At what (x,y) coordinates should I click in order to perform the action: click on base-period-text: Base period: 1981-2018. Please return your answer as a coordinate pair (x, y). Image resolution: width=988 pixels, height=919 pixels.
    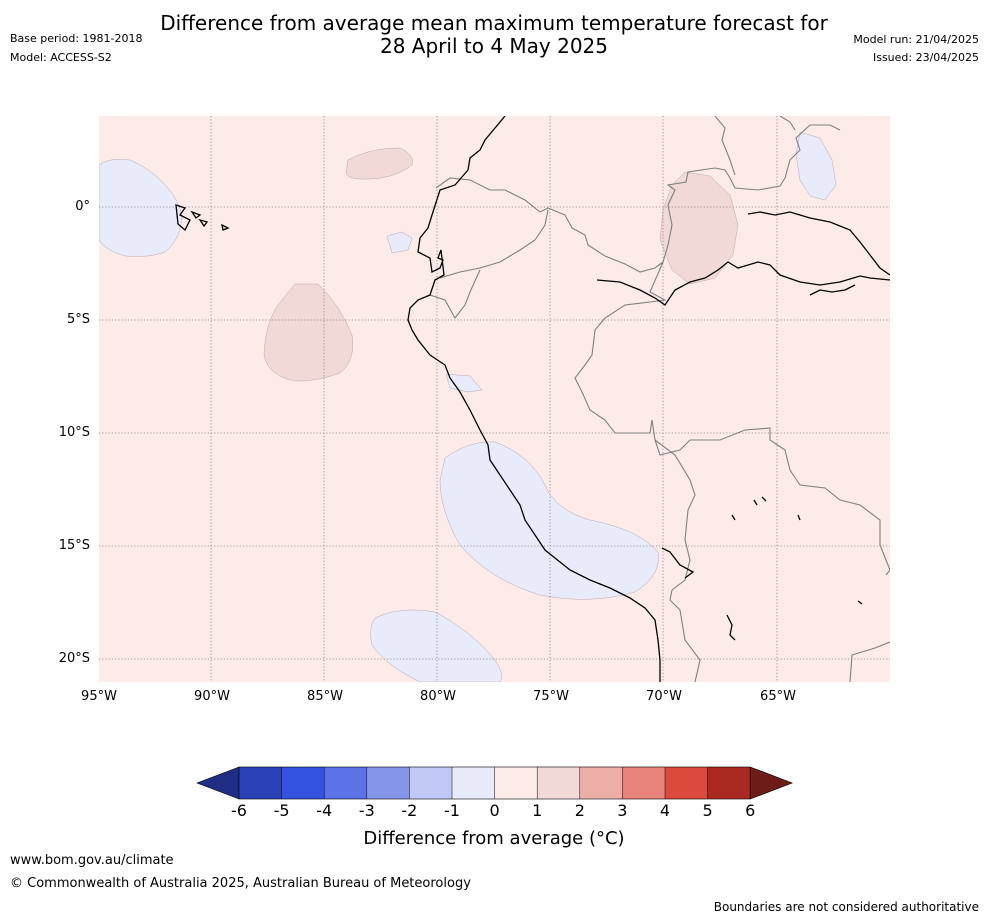
    Looking at the image, I should click on (76, 38).